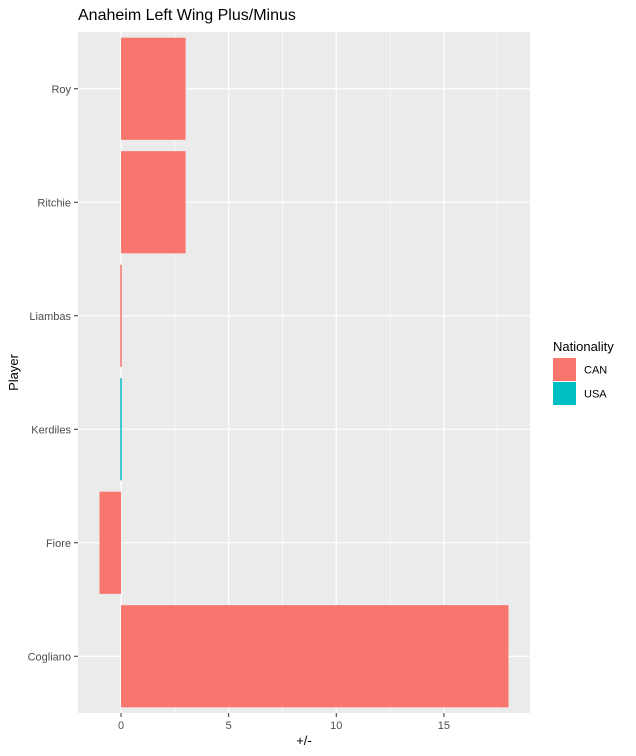 Image resolution: width=636 pixels, height=756 pixels. Describe the element at coordinates (315, 656) in the screenshot. I see `bar-cogliano` at that location.